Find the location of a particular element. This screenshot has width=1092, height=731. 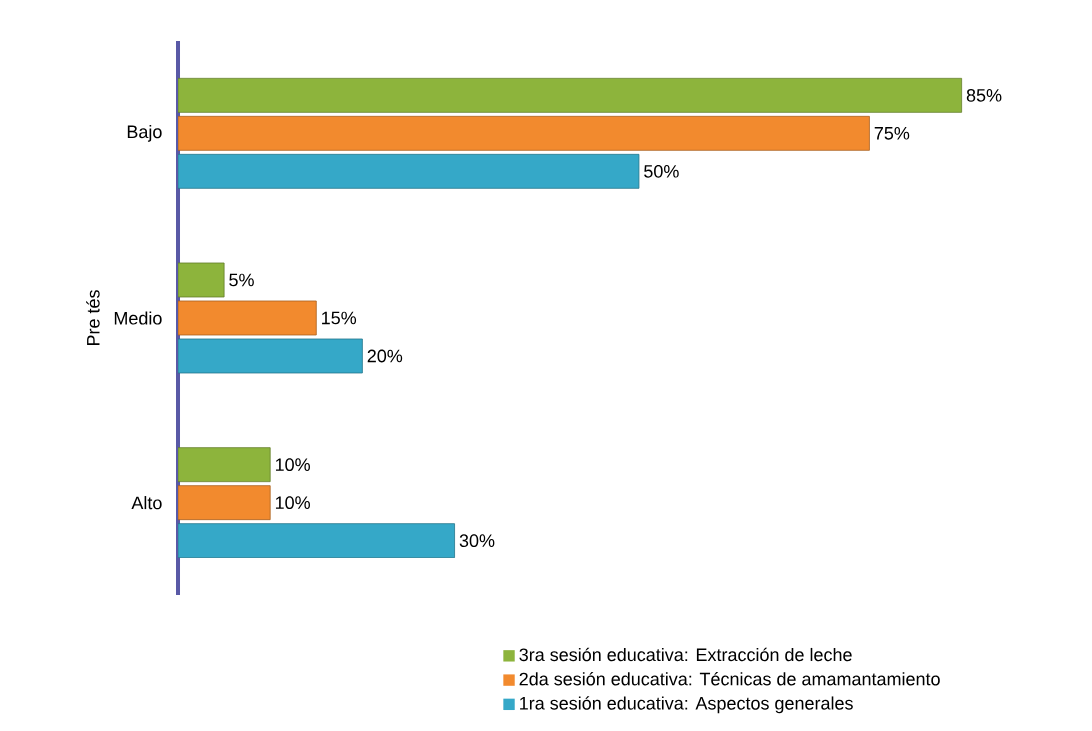

data-label: 85% is located at coordinates (984, 95).